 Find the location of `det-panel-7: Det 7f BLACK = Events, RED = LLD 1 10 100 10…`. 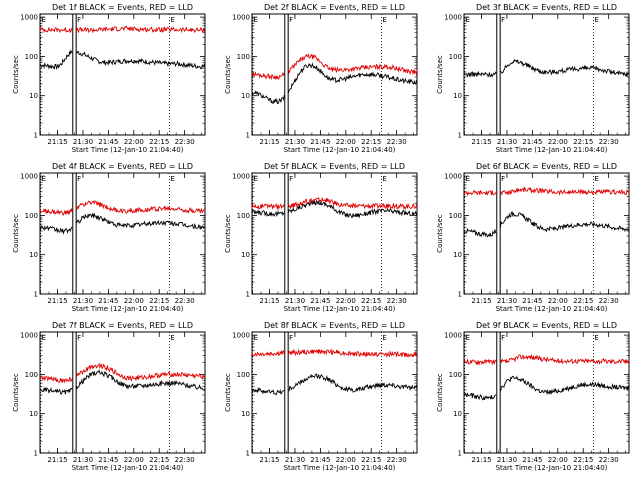

det-panel-7: Det 7f BLACK = Events, RED = LLD 1 10 100 10… is located at coordinates (109, 396).